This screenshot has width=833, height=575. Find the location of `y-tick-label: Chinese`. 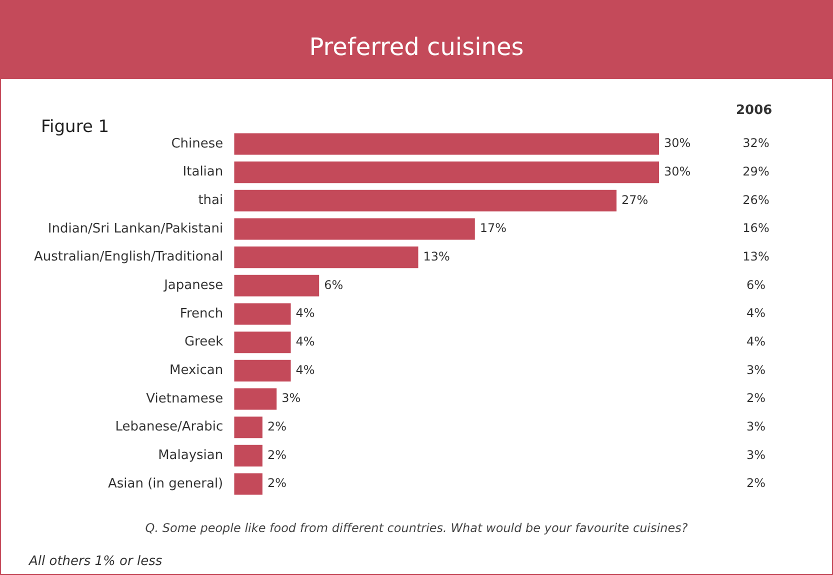

y-tick-label: Chinese is located at coordinates (197, 144).